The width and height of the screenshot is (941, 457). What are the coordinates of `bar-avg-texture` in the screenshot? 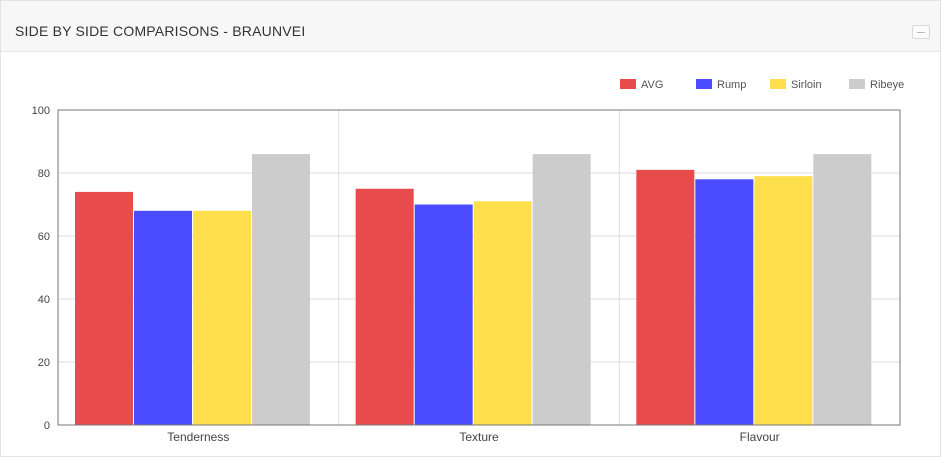 It's located at (384, 306).